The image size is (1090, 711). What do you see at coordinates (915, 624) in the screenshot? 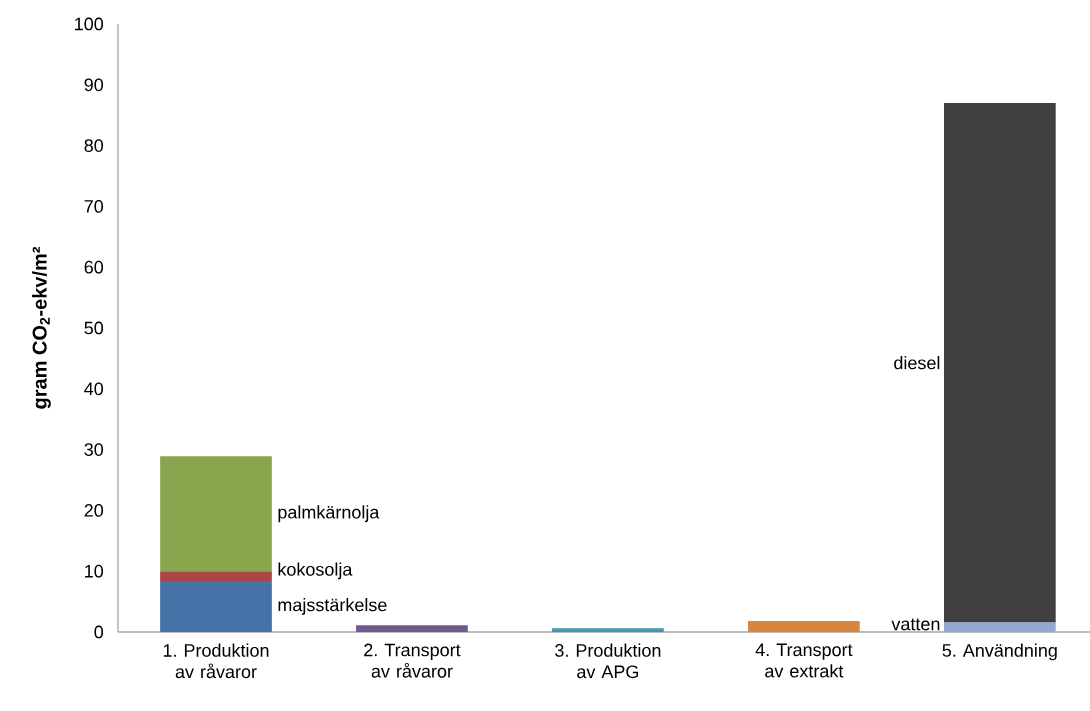
I see `series-label: vatten` at bounding box center [915, 624].